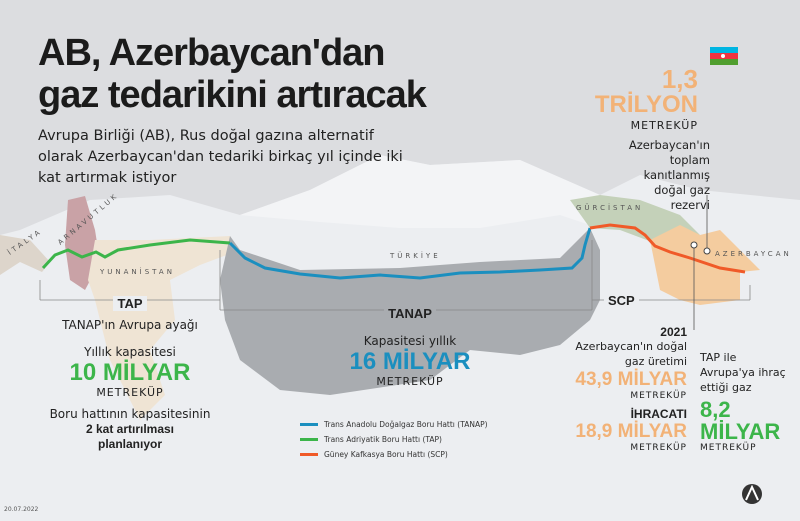  What do you see at coordinates (212, 53) in the screenshot?
I see `title-line-1: AB, Azerbaycan'dan` at bounding box center [212, 53].